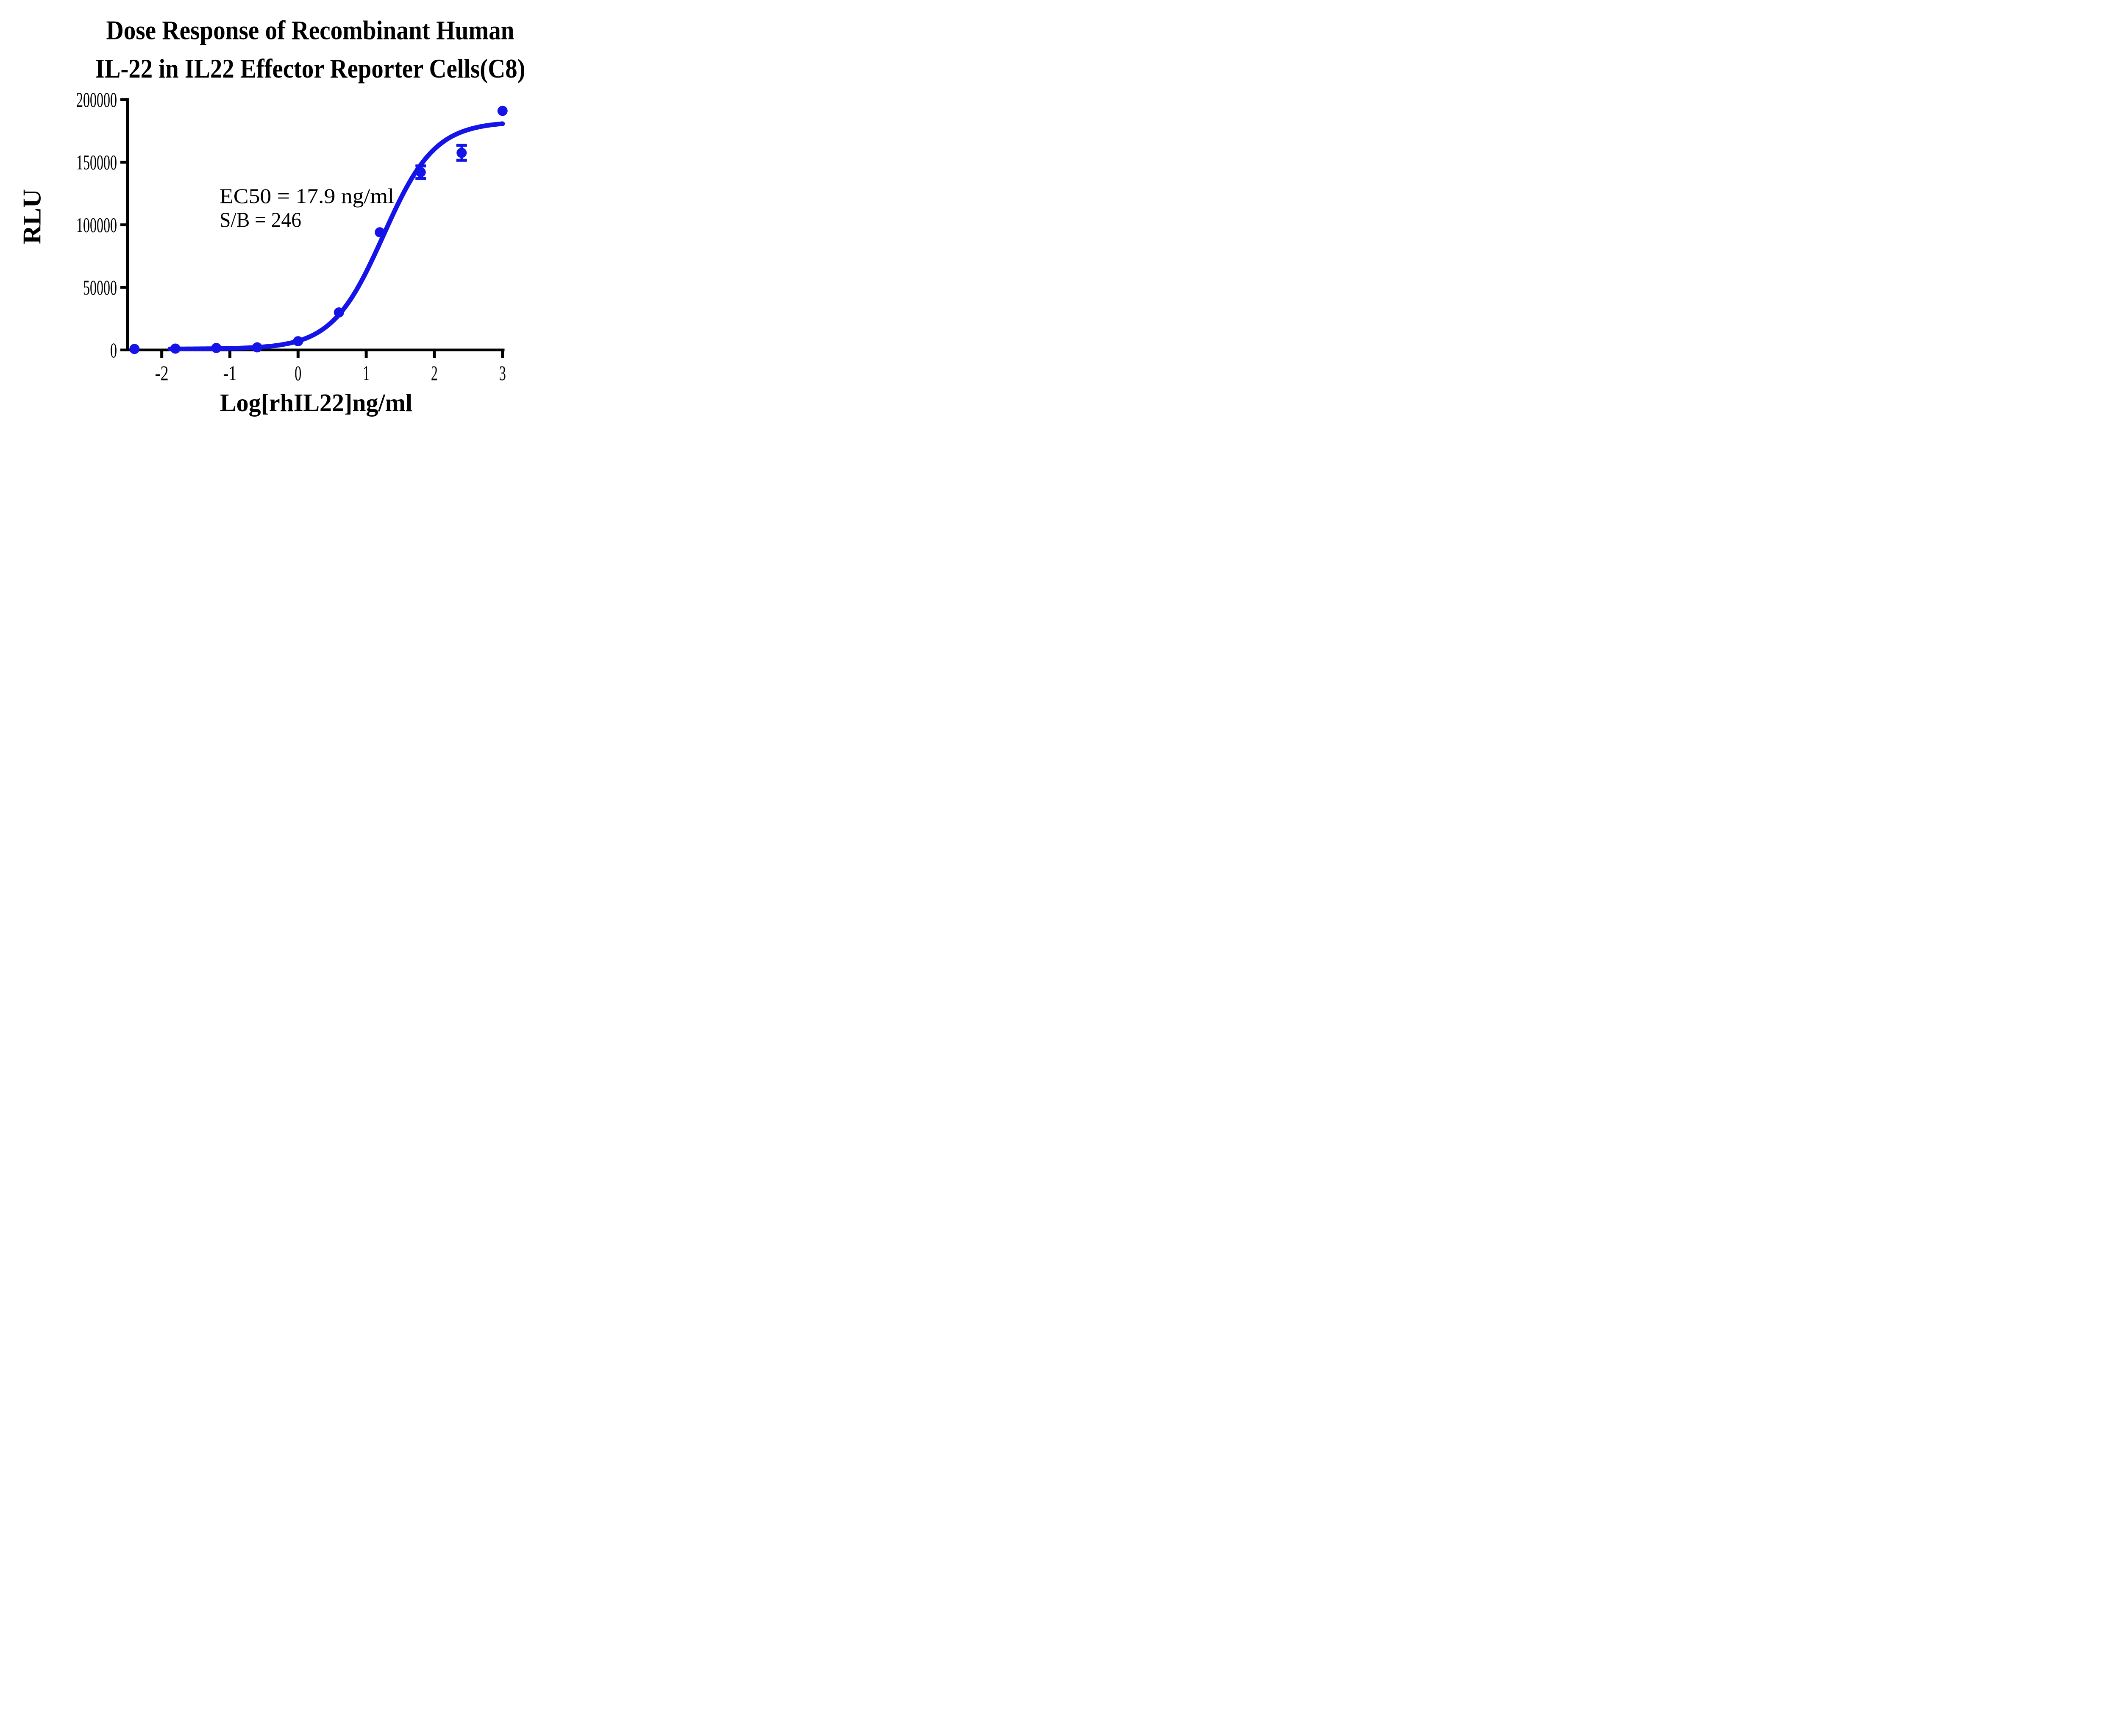 This screenshot has height=1736, width=2119. What do you see at coordinates (310, 30) in the screenshot?
I see `chart-title-line1: Dose Response of Recombinant Human` at bounding box center [310, 30].